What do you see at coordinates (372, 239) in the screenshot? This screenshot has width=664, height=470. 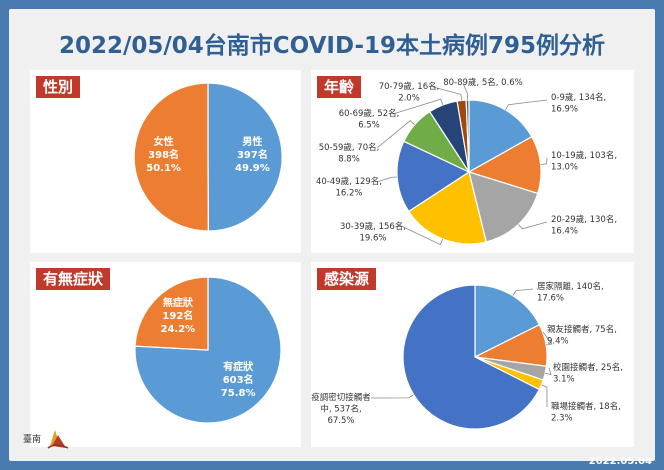 I see `slice-label-1-3-1: 19.6%` at bounding box center [372, 239].